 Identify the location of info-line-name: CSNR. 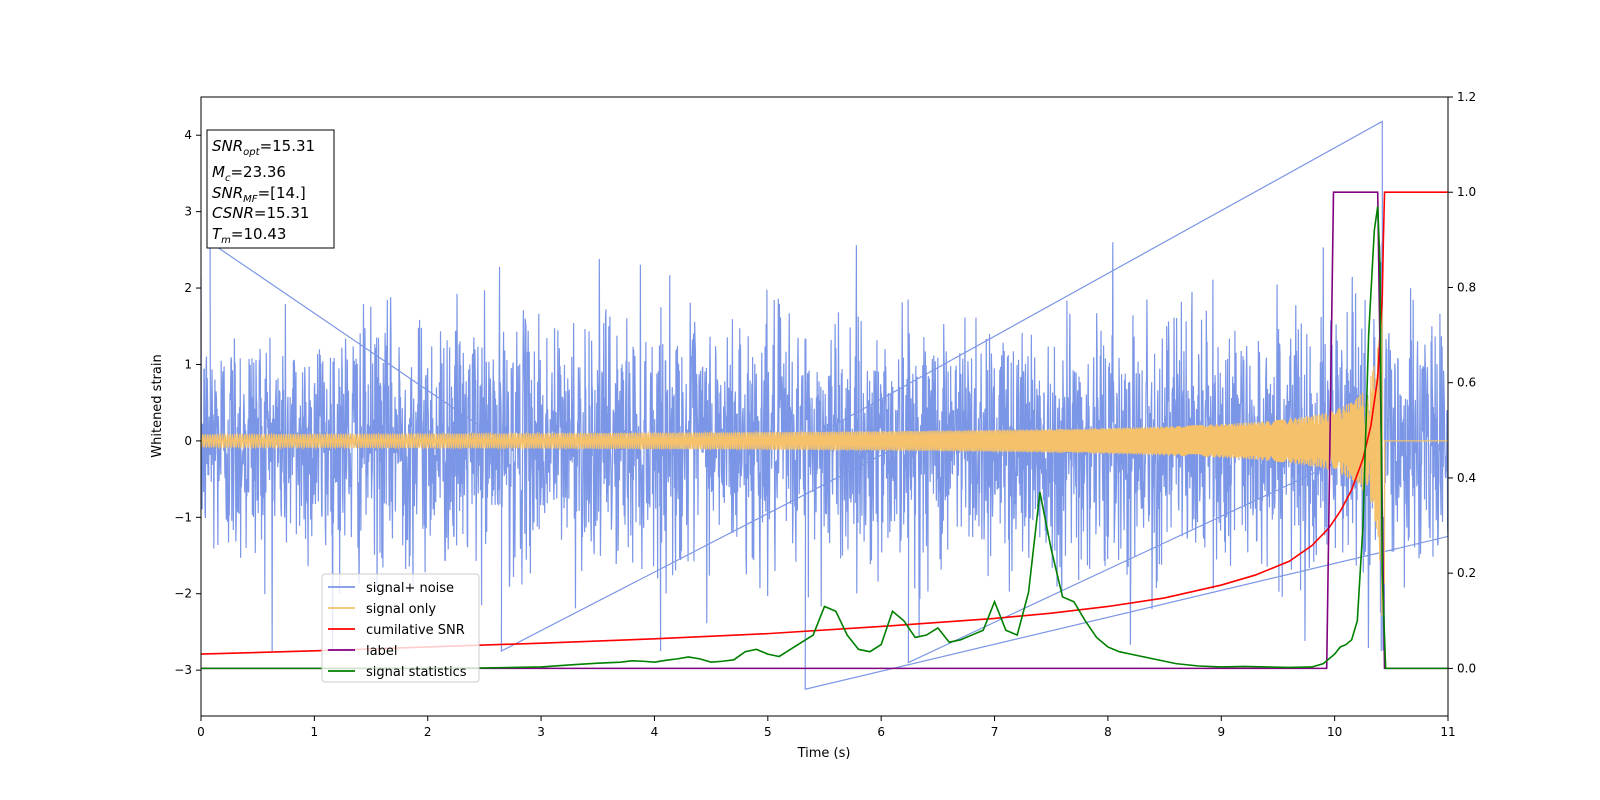
(233, 213).